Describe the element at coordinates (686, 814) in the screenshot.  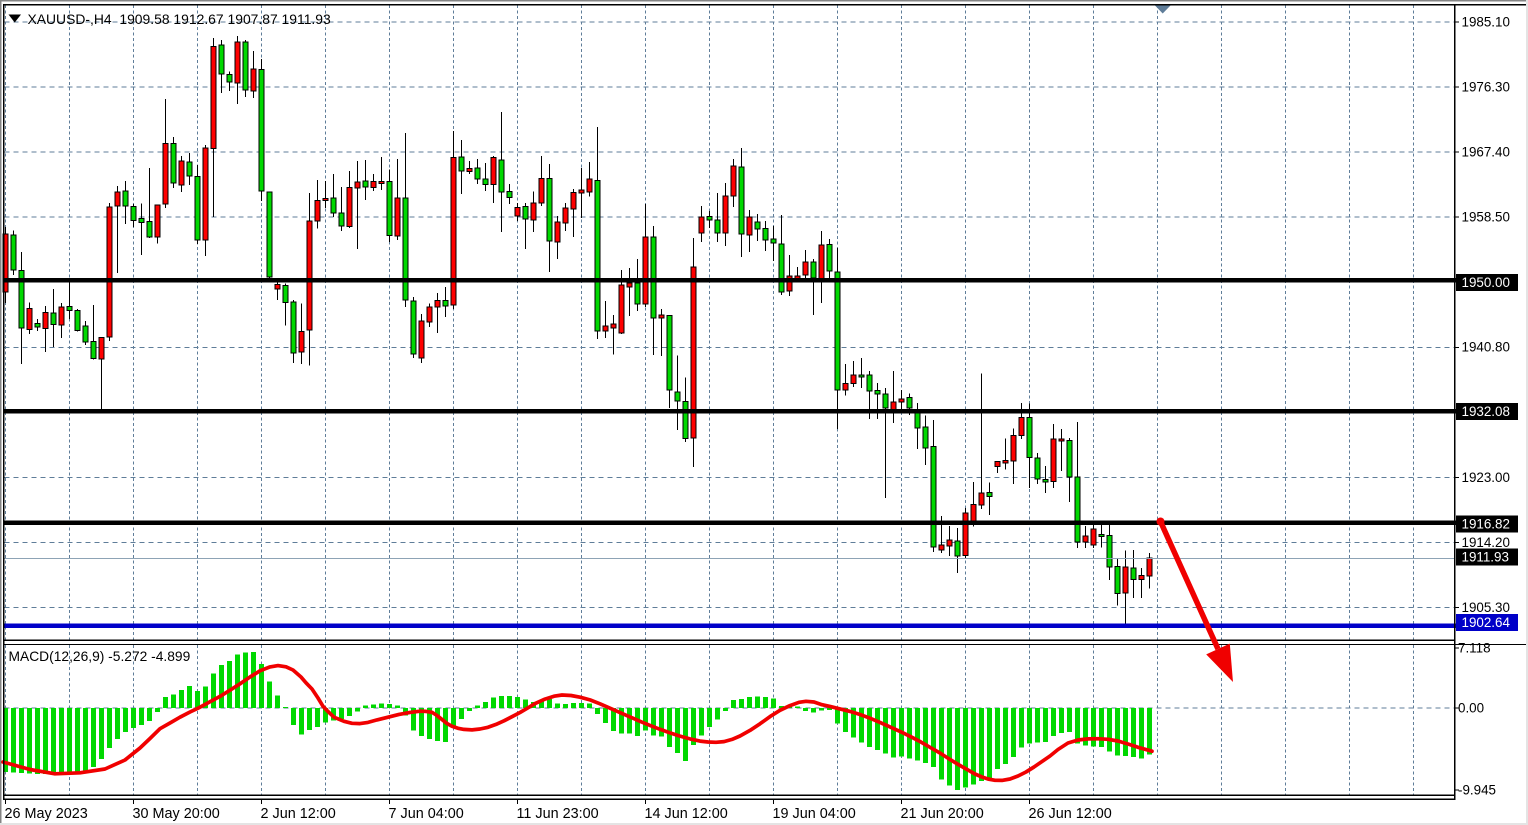
I see `svg-text: 14 Jun 12:00` at that location.